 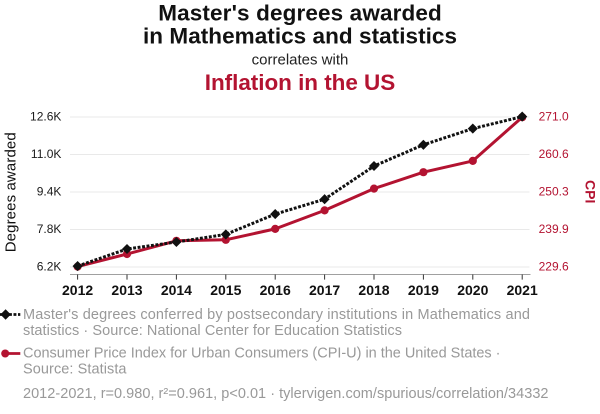 I want to click on svg-text: 271.0, so click(x=554, y=117).